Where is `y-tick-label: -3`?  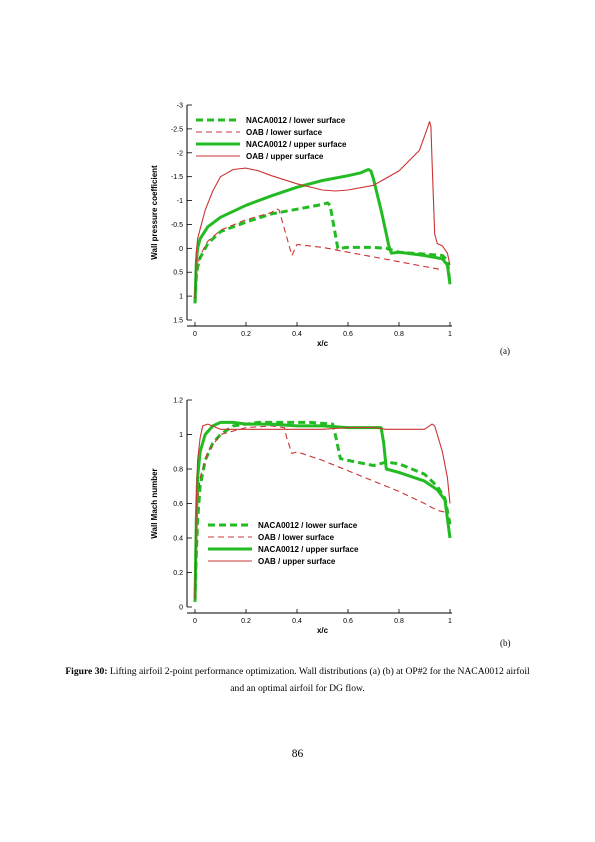
y-tick-label: -3 is located at coordinates (180, 106).